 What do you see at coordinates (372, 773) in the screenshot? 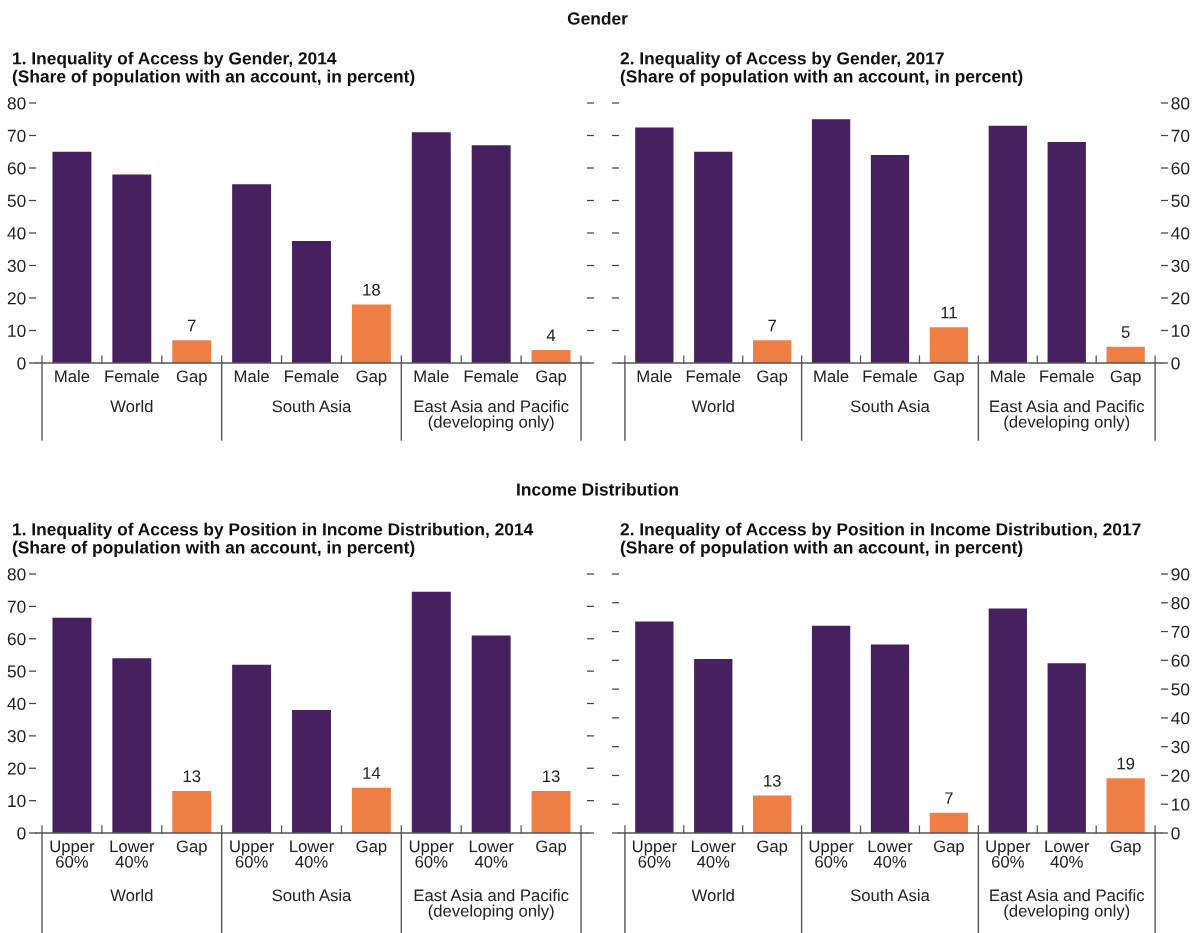
I see `data-label: 14` at bounding box center [372, 773].